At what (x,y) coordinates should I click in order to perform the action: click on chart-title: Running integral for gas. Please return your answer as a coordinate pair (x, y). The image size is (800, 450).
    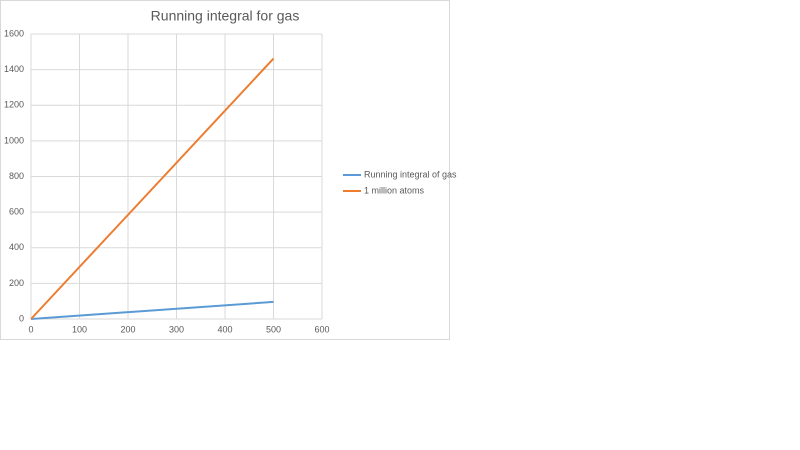
    Looking at the image, I should click on (225, 16).